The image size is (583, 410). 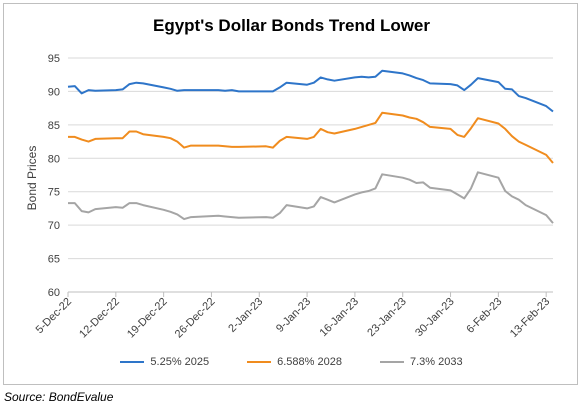 What do you see at coordinates (54, 293) in the screenshot?
I see `y-tick-label: 60` at bounding box center [54, 293].